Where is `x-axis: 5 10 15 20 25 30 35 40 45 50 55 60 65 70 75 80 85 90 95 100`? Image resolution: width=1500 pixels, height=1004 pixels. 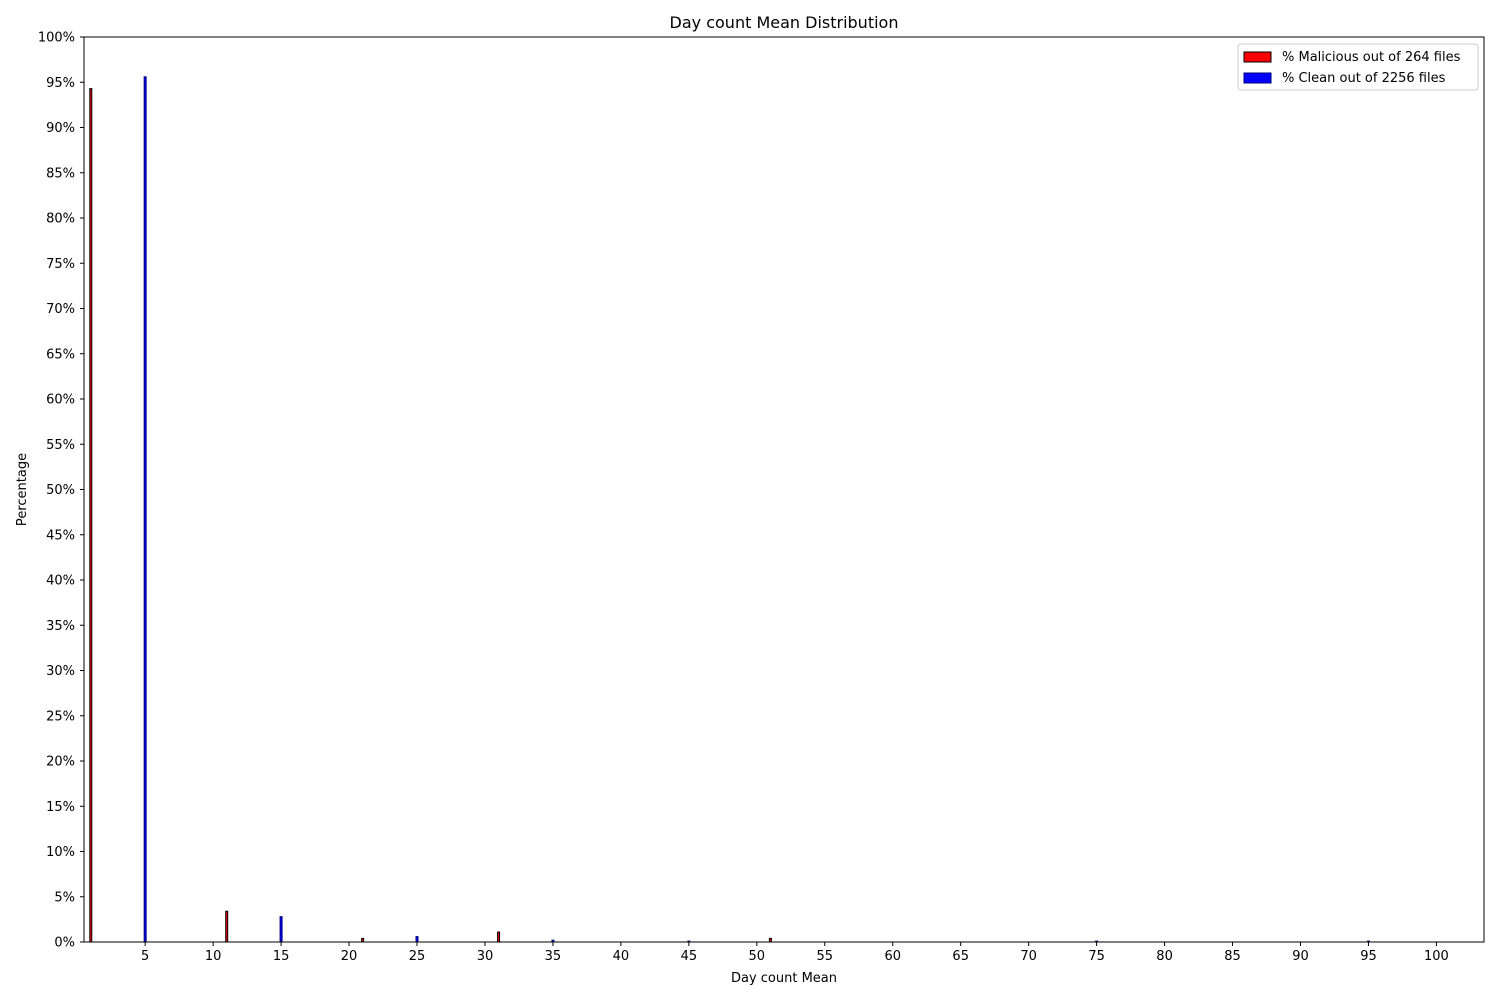 x-axis: 5 10 15 20 25 30 35 40 45 50 55 60 65 70 75 80 85 90 95 100 is located at coordinates (795, 953).